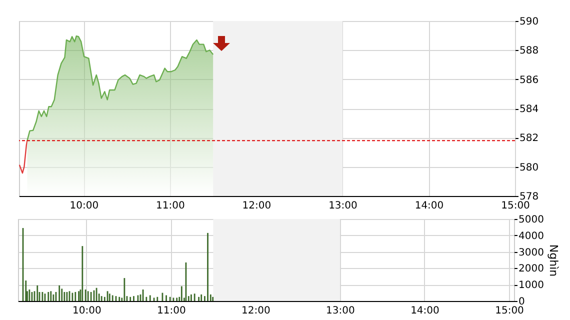  Describe the element at coordinates (531, 252) in the screenshot. I see `y-tick-label: 3000` at that location.